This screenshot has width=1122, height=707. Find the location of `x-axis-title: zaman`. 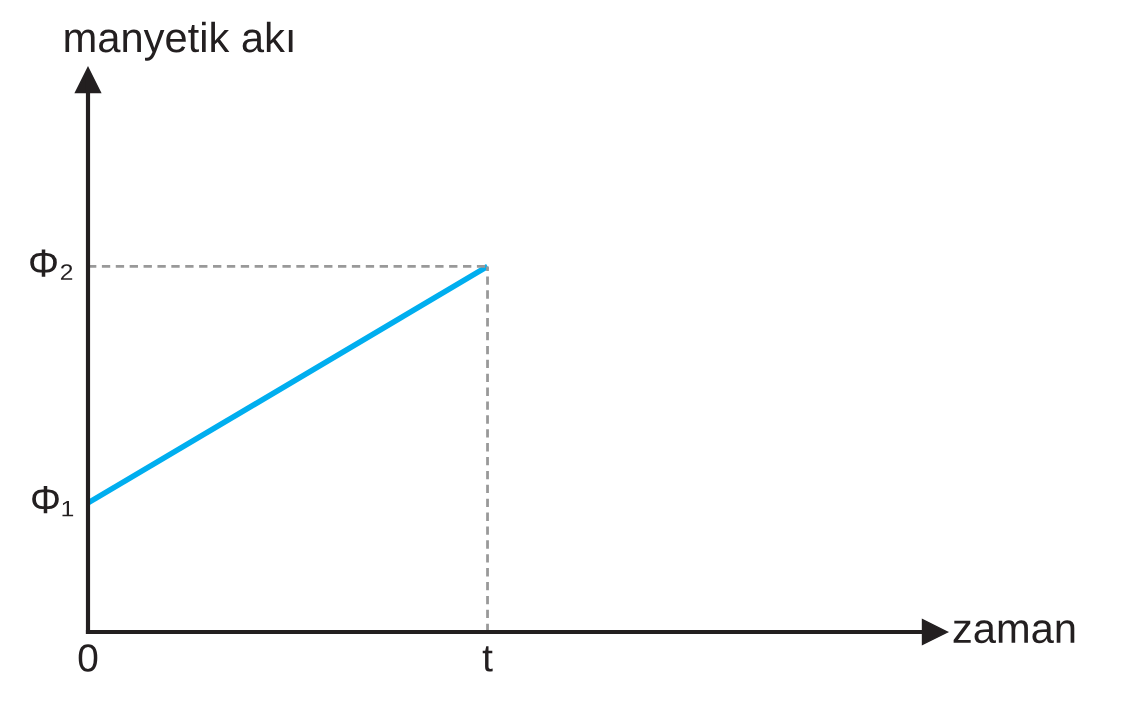

x-axis-title: zaman is located at coordinates (1014, 632).